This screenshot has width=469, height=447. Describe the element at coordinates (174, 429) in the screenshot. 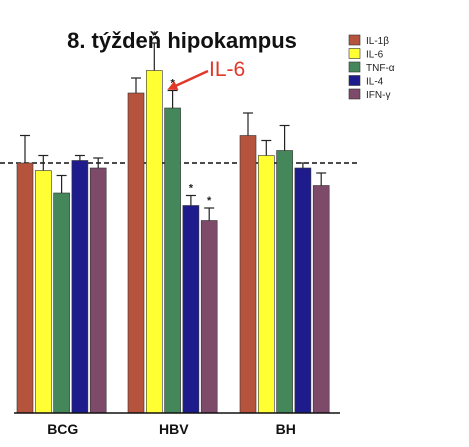

I see `category-label-hbv: HBV` at that location.